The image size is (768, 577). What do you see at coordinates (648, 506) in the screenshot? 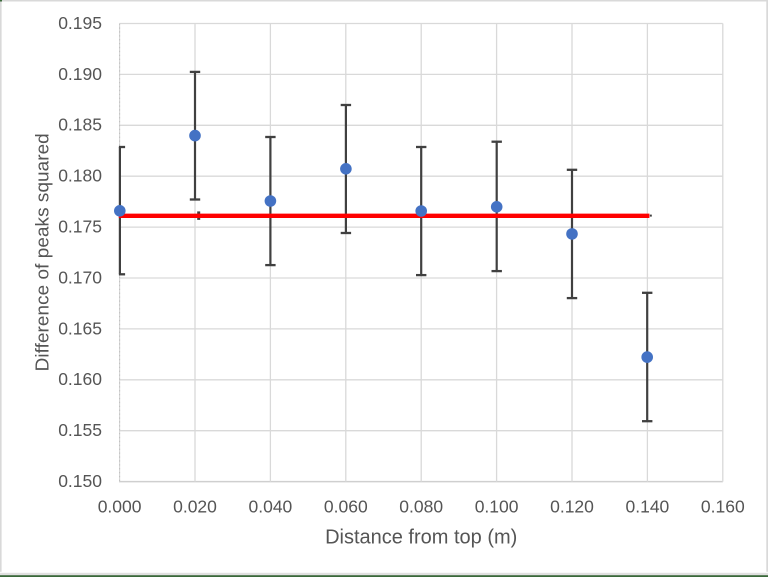
I see `svg-text: 0.140` at bounding box center [648, 506].